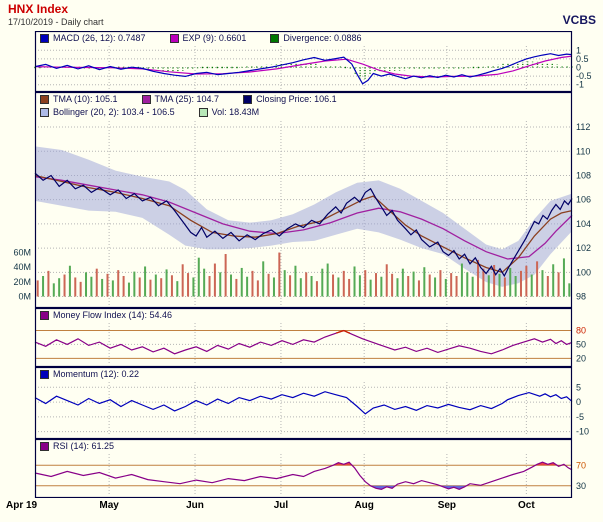 This screenshot has width=603, height=522. I want to click on legend-label: Bollinger (20, 2): 103.4 - 106.5, so click(114, 112).